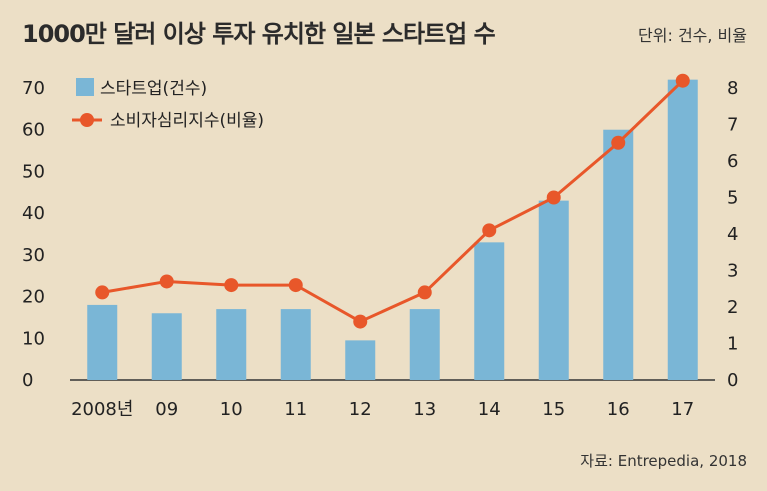 The width and height of the screenshot is (767, 491). What do you see at coordinates (153, 89) in the screenshot?
I see `legend-bar-label: 스타트업(건수)` at bounding box center [153, 89].